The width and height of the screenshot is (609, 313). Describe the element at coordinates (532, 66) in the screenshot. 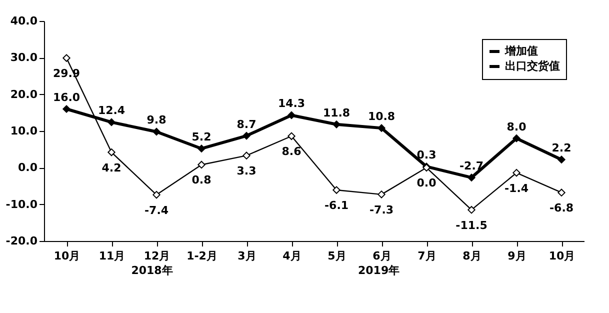

I see `legend-label: 出口交货值` at that location.